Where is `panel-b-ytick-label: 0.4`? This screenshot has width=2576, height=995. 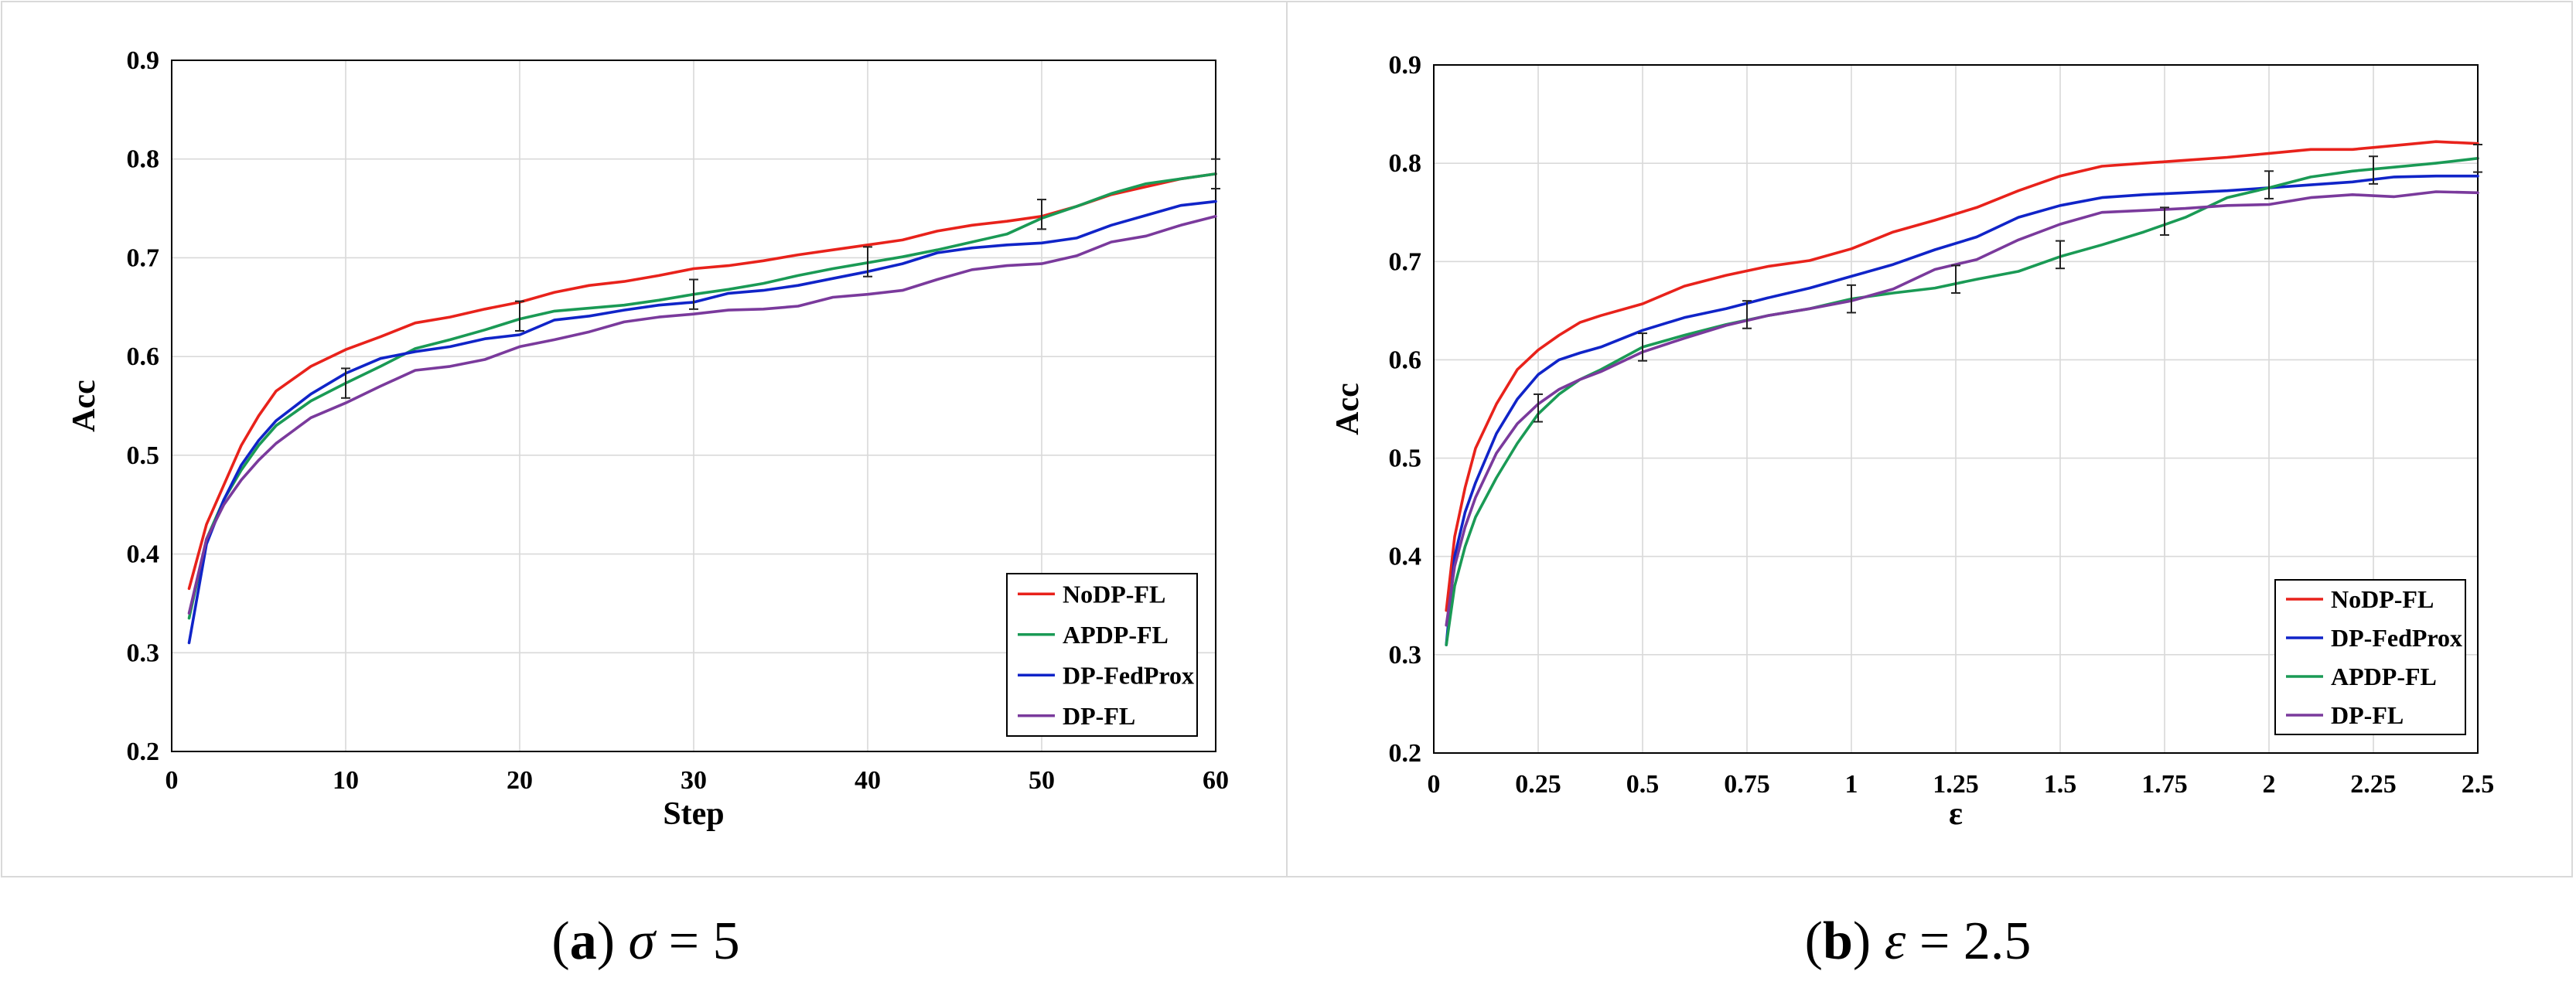 panel-b-ytick-label: 0.4 is located at coordinates (1406, 557).